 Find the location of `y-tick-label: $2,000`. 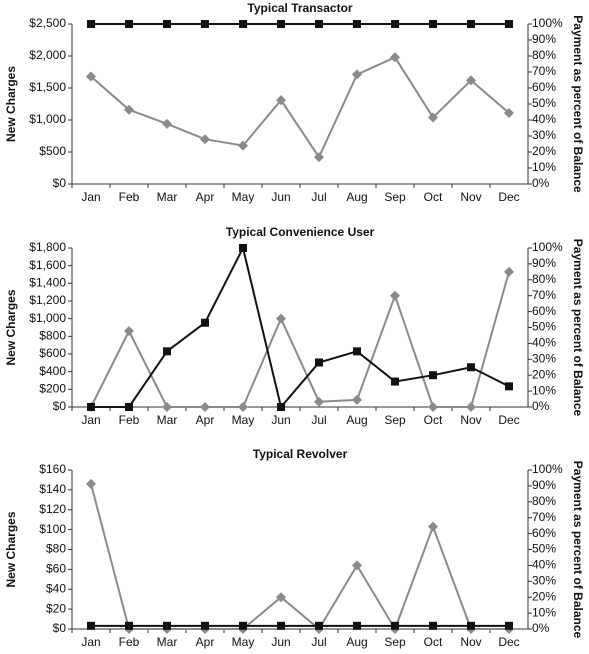

y-tick-label: $2,000 is located at coordinates (47, 55).